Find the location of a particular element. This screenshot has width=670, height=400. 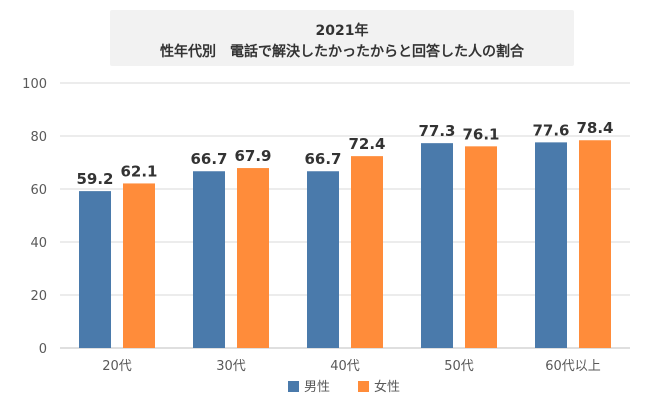

x-axis-categories: 20代 30代 40代 50代 60代以上 is located at coordinates (351, 366).